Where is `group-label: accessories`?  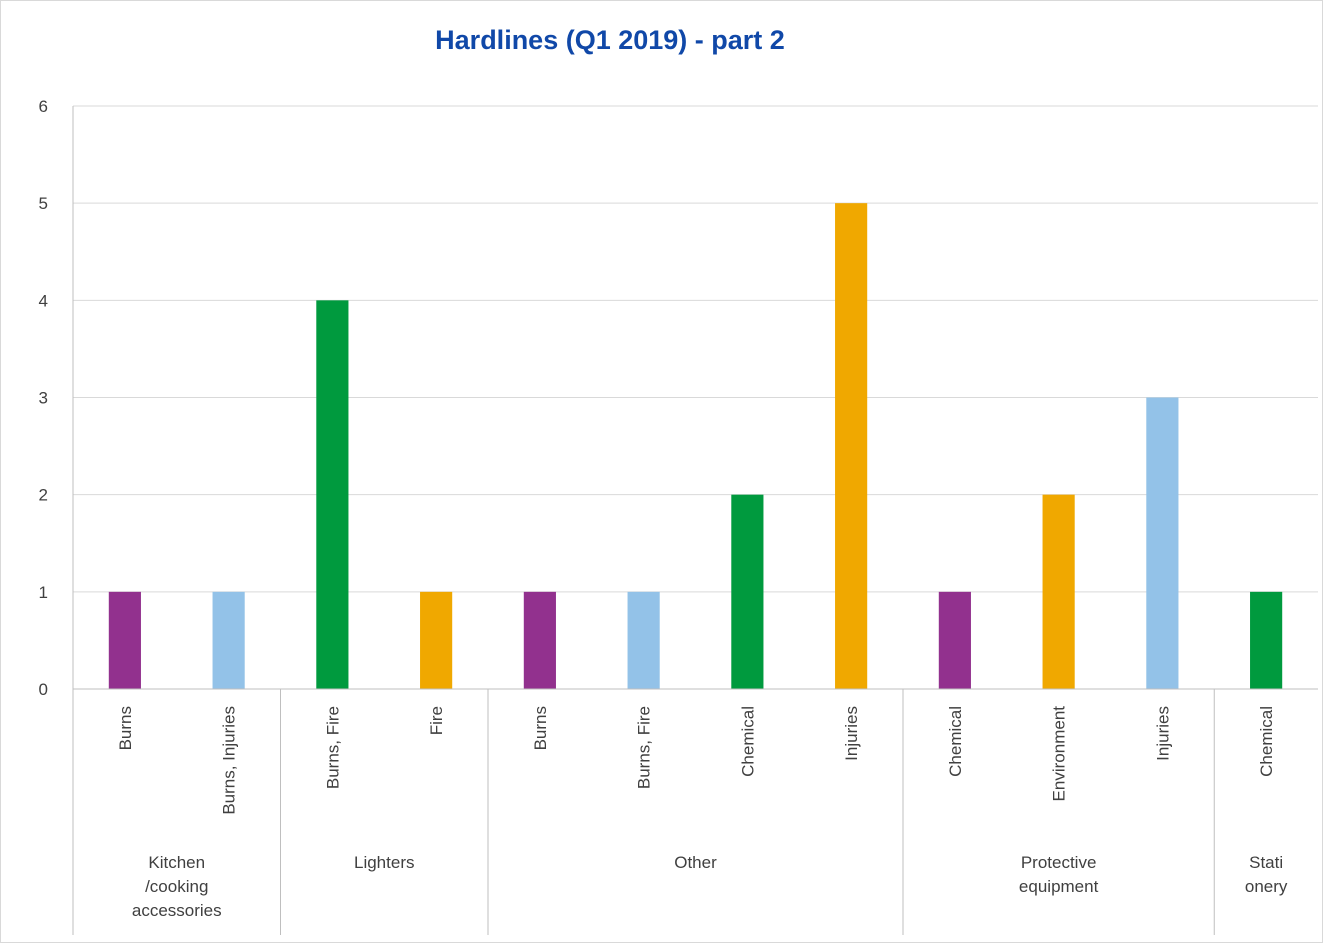
group-label: accessories is located at coordinates (177, 910).